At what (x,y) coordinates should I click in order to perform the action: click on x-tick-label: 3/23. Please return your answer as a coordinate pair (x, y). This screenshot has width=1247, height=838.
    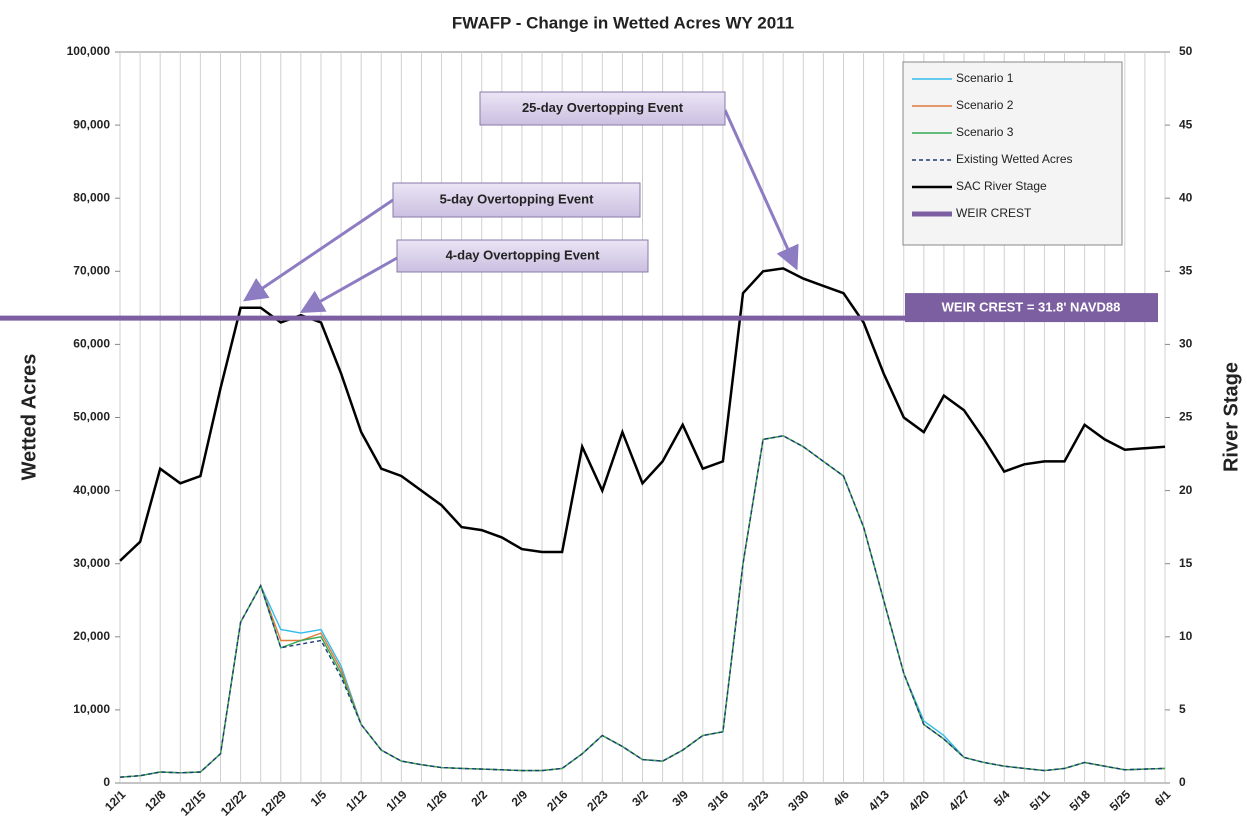
    Looking at the image, I should click on (758, 800).